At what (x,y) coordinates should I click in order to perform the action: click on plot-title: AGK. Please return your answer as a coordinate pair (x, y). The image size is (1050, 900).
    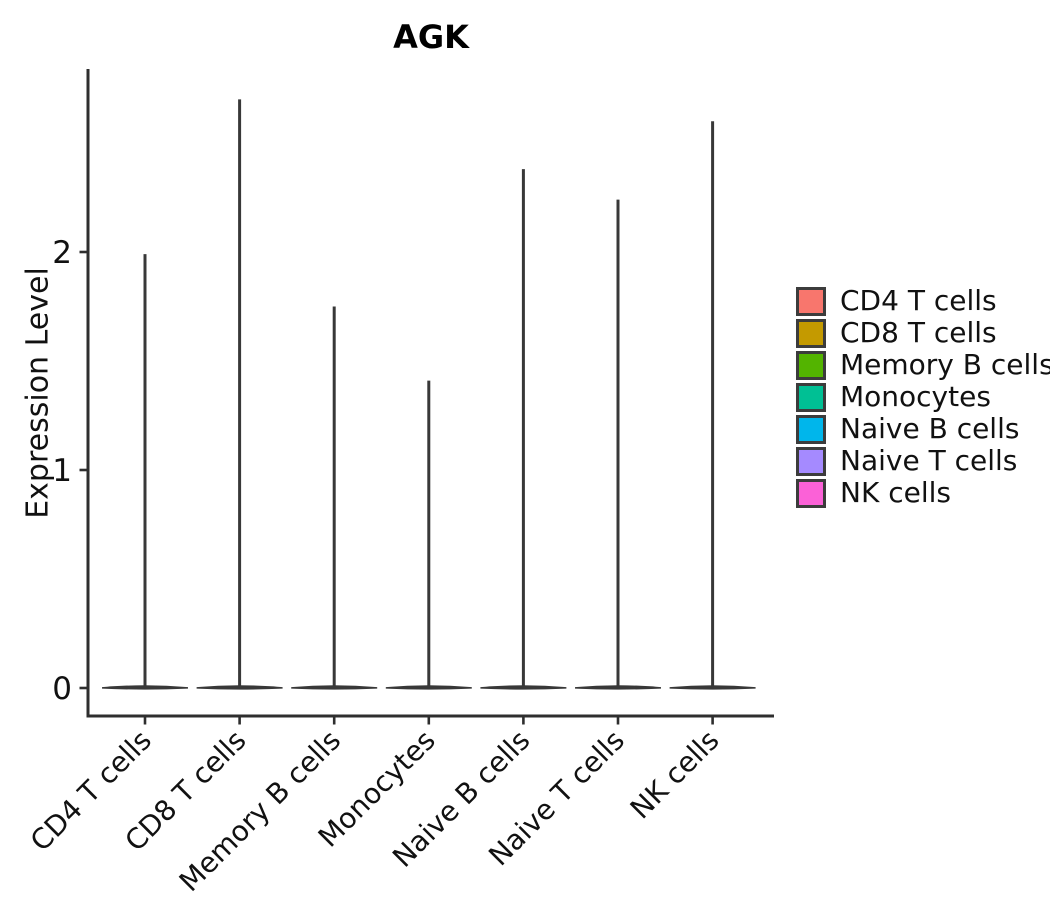
    Looking at the image, I should click on (431, 37).